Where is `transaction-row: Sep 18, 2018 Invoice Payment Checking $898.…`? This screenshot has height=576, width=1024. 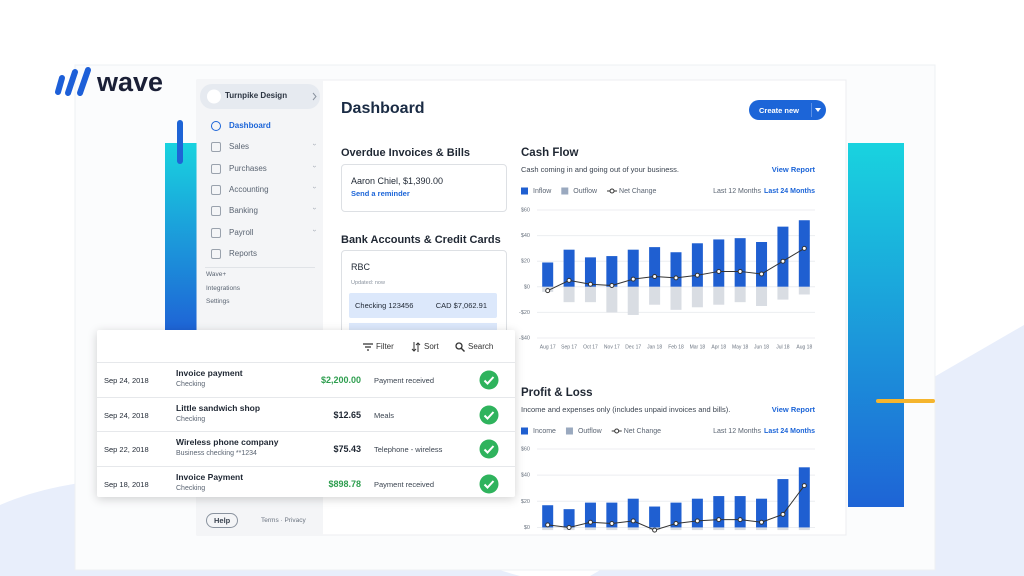 transaction-row: Sep 18, 2018 Invoice Payment Checking $898.… is located at coordinates (306, 483).